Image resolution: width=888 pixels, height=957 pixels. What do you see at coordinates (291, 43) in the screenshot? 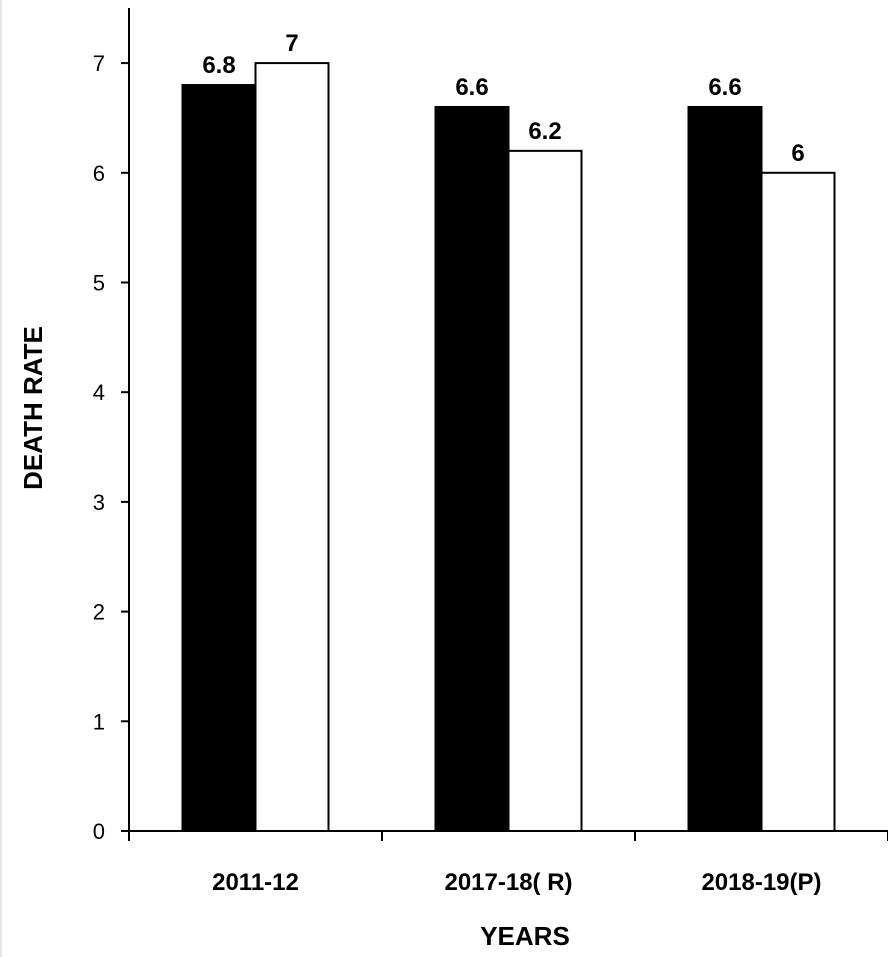
I see `data-label: 7` at bounding box center [291, 43].